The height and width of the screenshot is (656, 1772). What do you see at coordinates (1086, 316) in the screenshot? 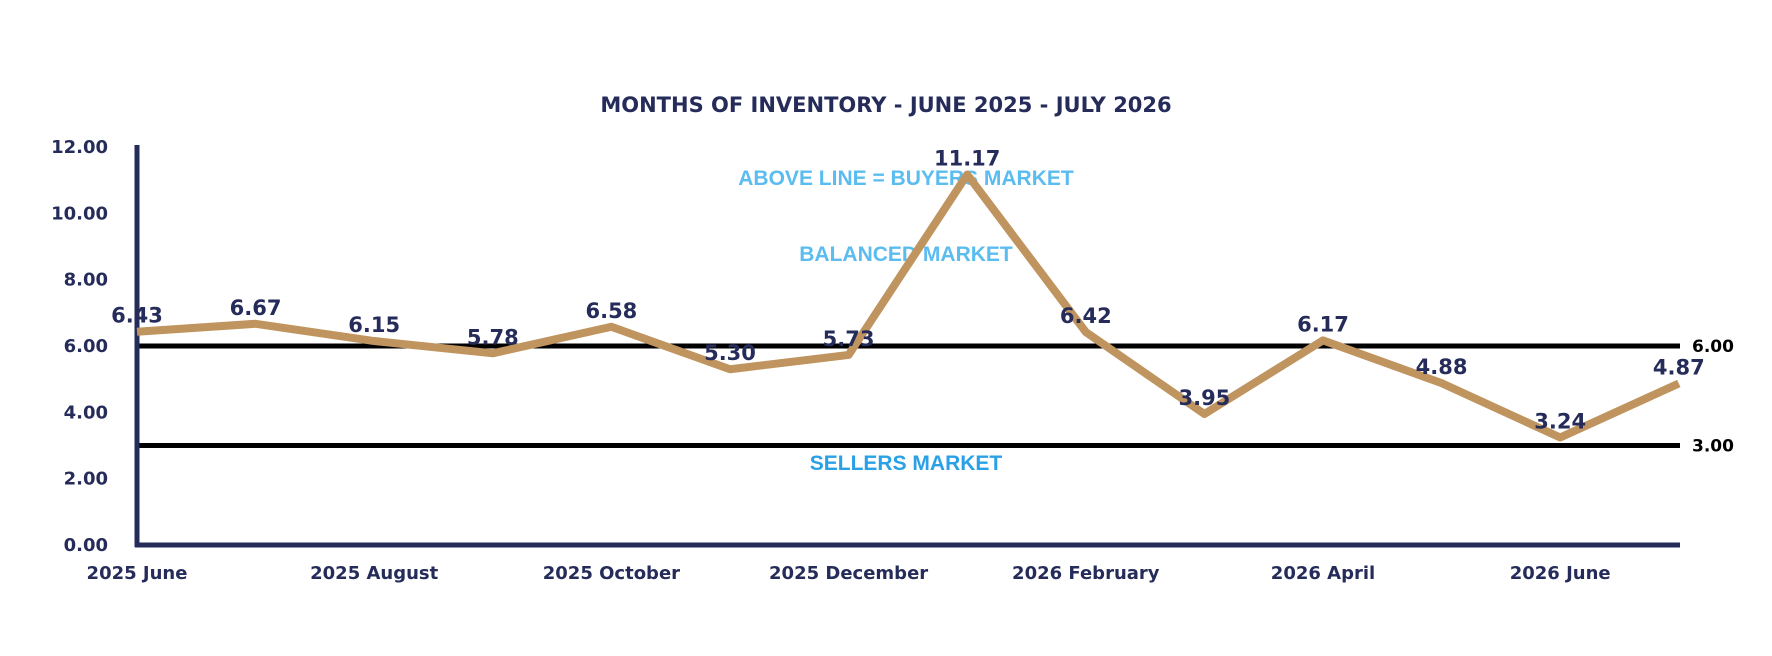
I see `data-label: 6.42` at bounding box center [1086, 316].